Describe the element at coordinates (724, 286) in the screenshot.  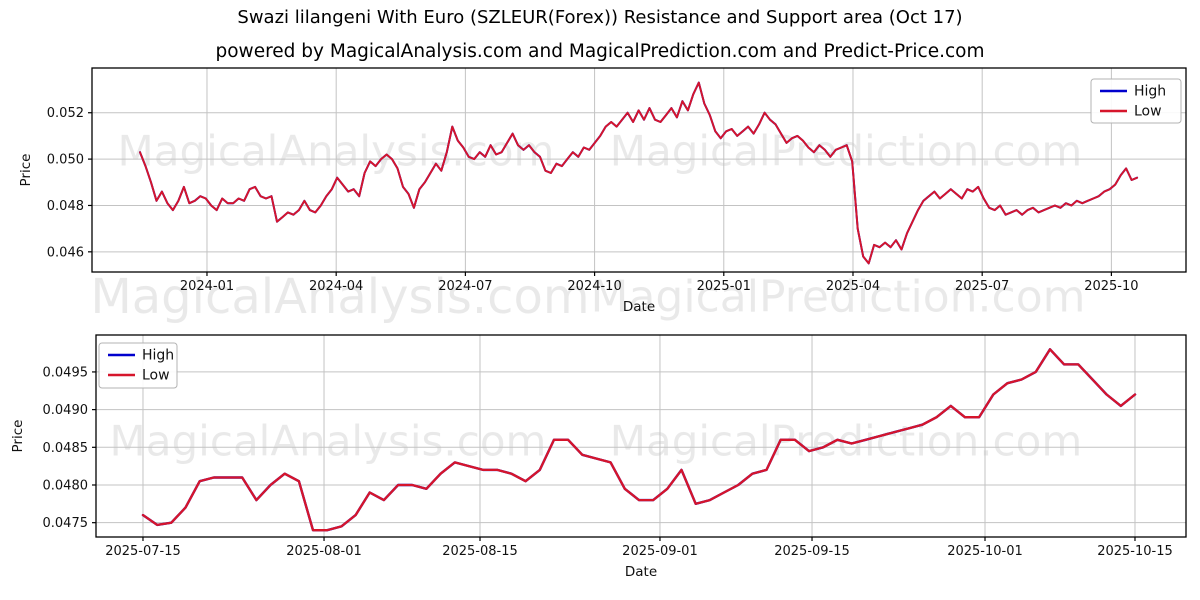
I see `x-tick-label: 2025-01` at that location.